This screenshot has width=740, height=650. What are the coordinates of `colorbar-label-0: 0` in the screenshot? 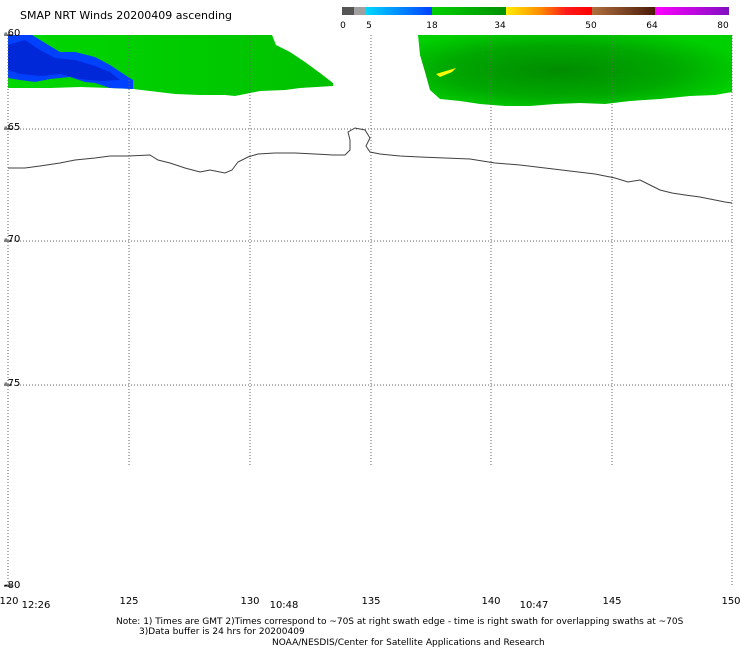 It's located at (343, 26).